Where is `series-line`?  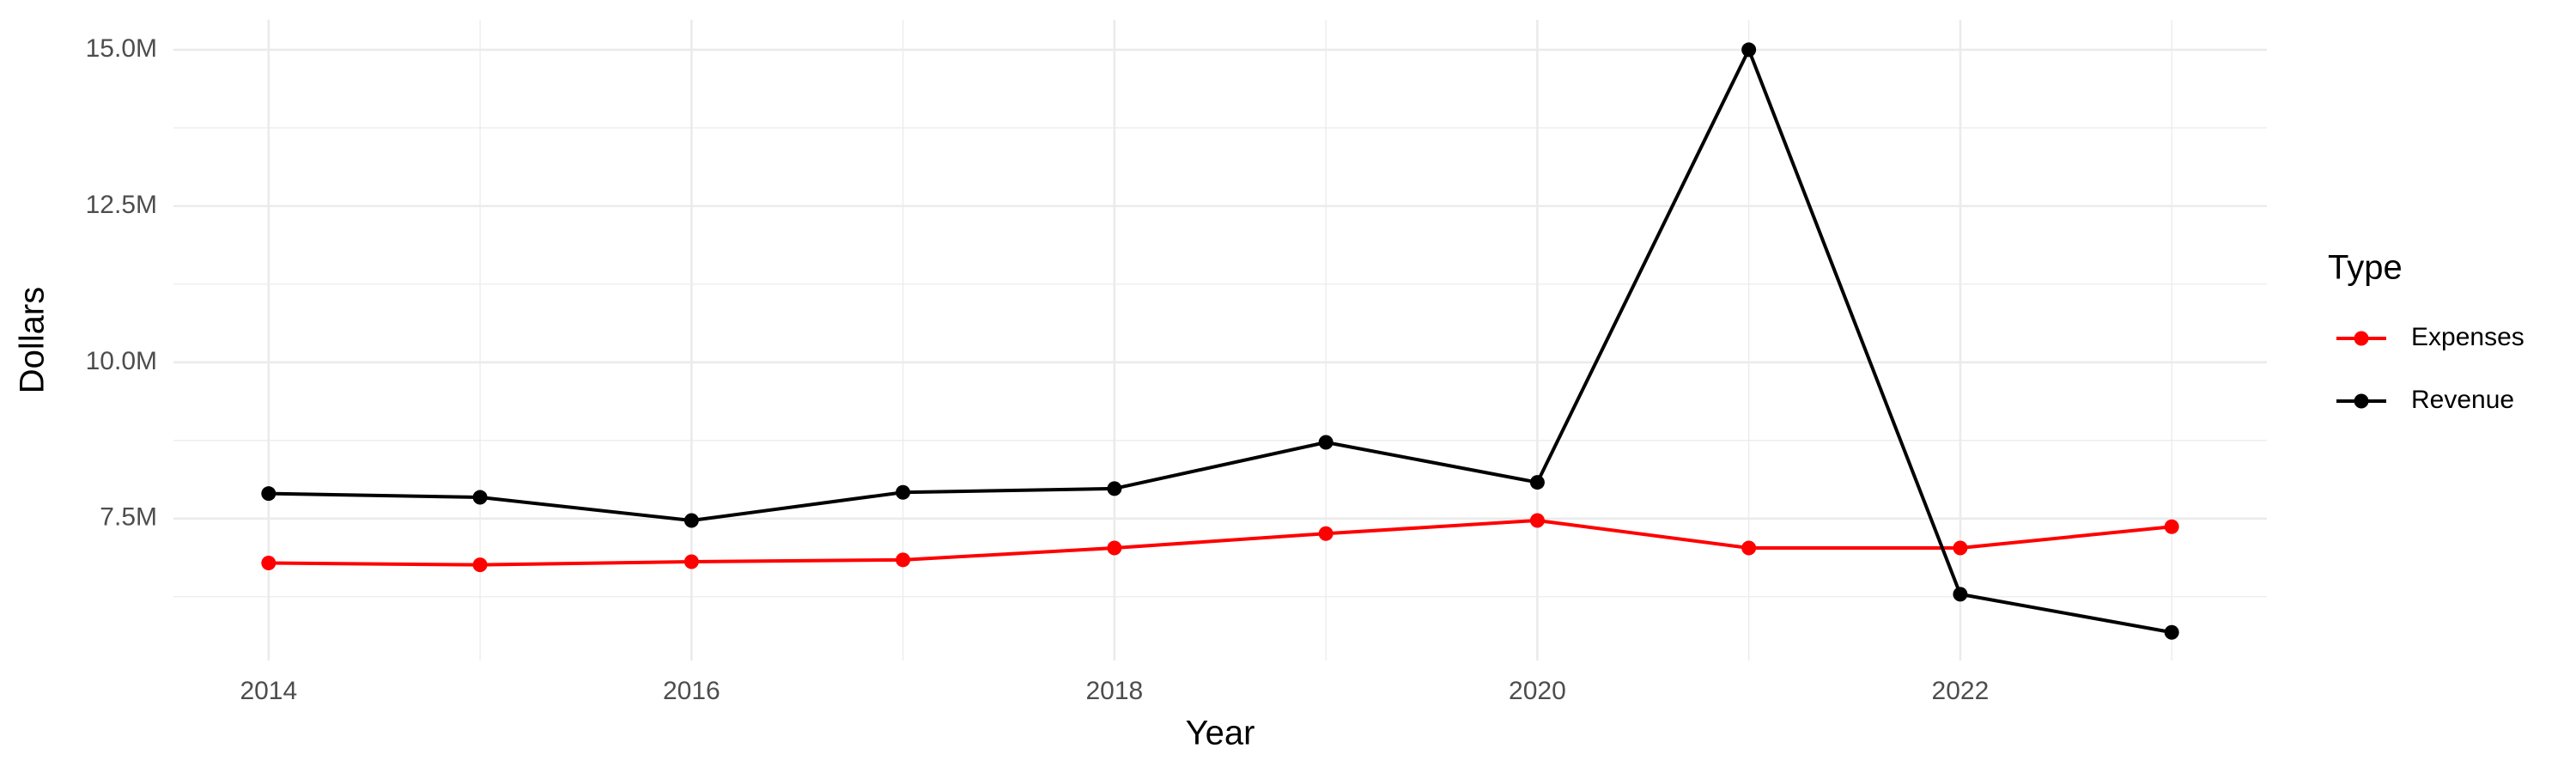 series-line is located at coordinates (1220, 542).